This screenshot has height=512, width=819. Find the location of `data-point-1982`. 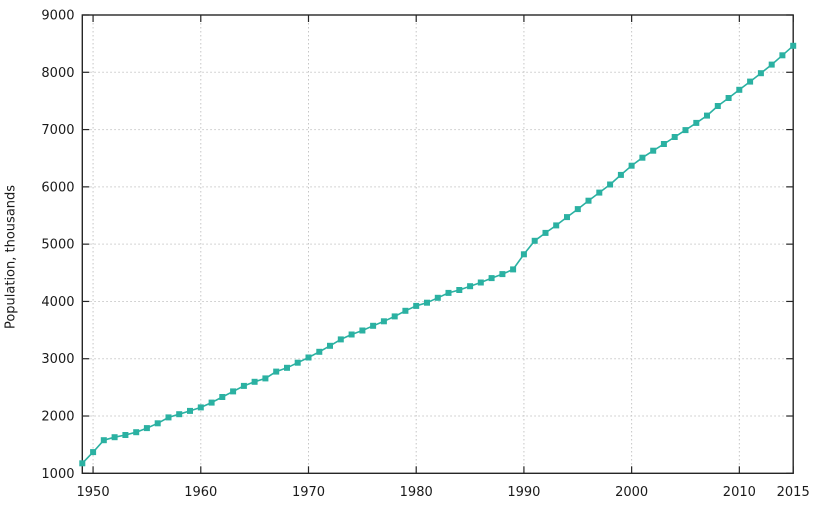

data-point-1982 is located at coordinates (437, 297).